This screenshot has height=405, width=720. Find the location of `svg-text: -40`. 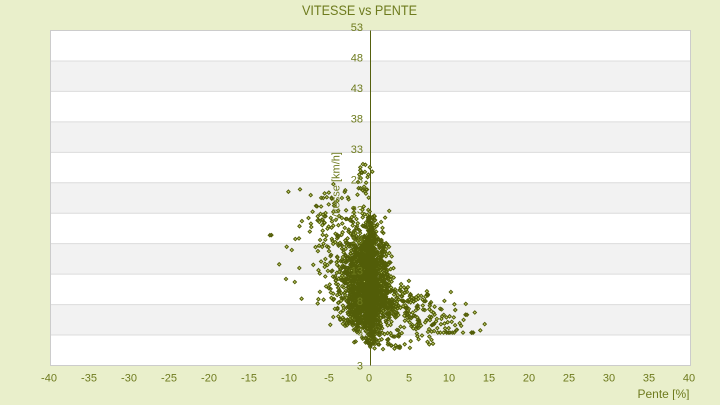

svg-text: -40 is located at coordinates (49, 379).